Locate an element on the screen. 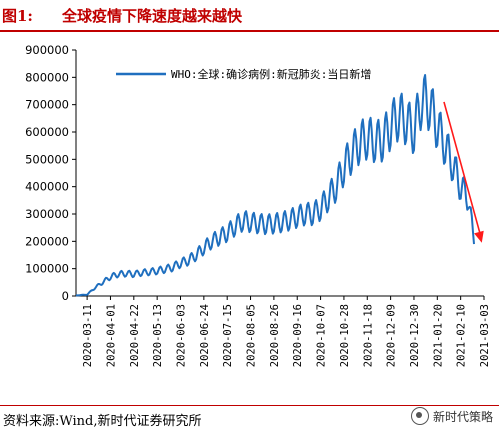 The image size is (499, 435). x-tick-label: 2020-10-28 is located at coordinates (345, 335).